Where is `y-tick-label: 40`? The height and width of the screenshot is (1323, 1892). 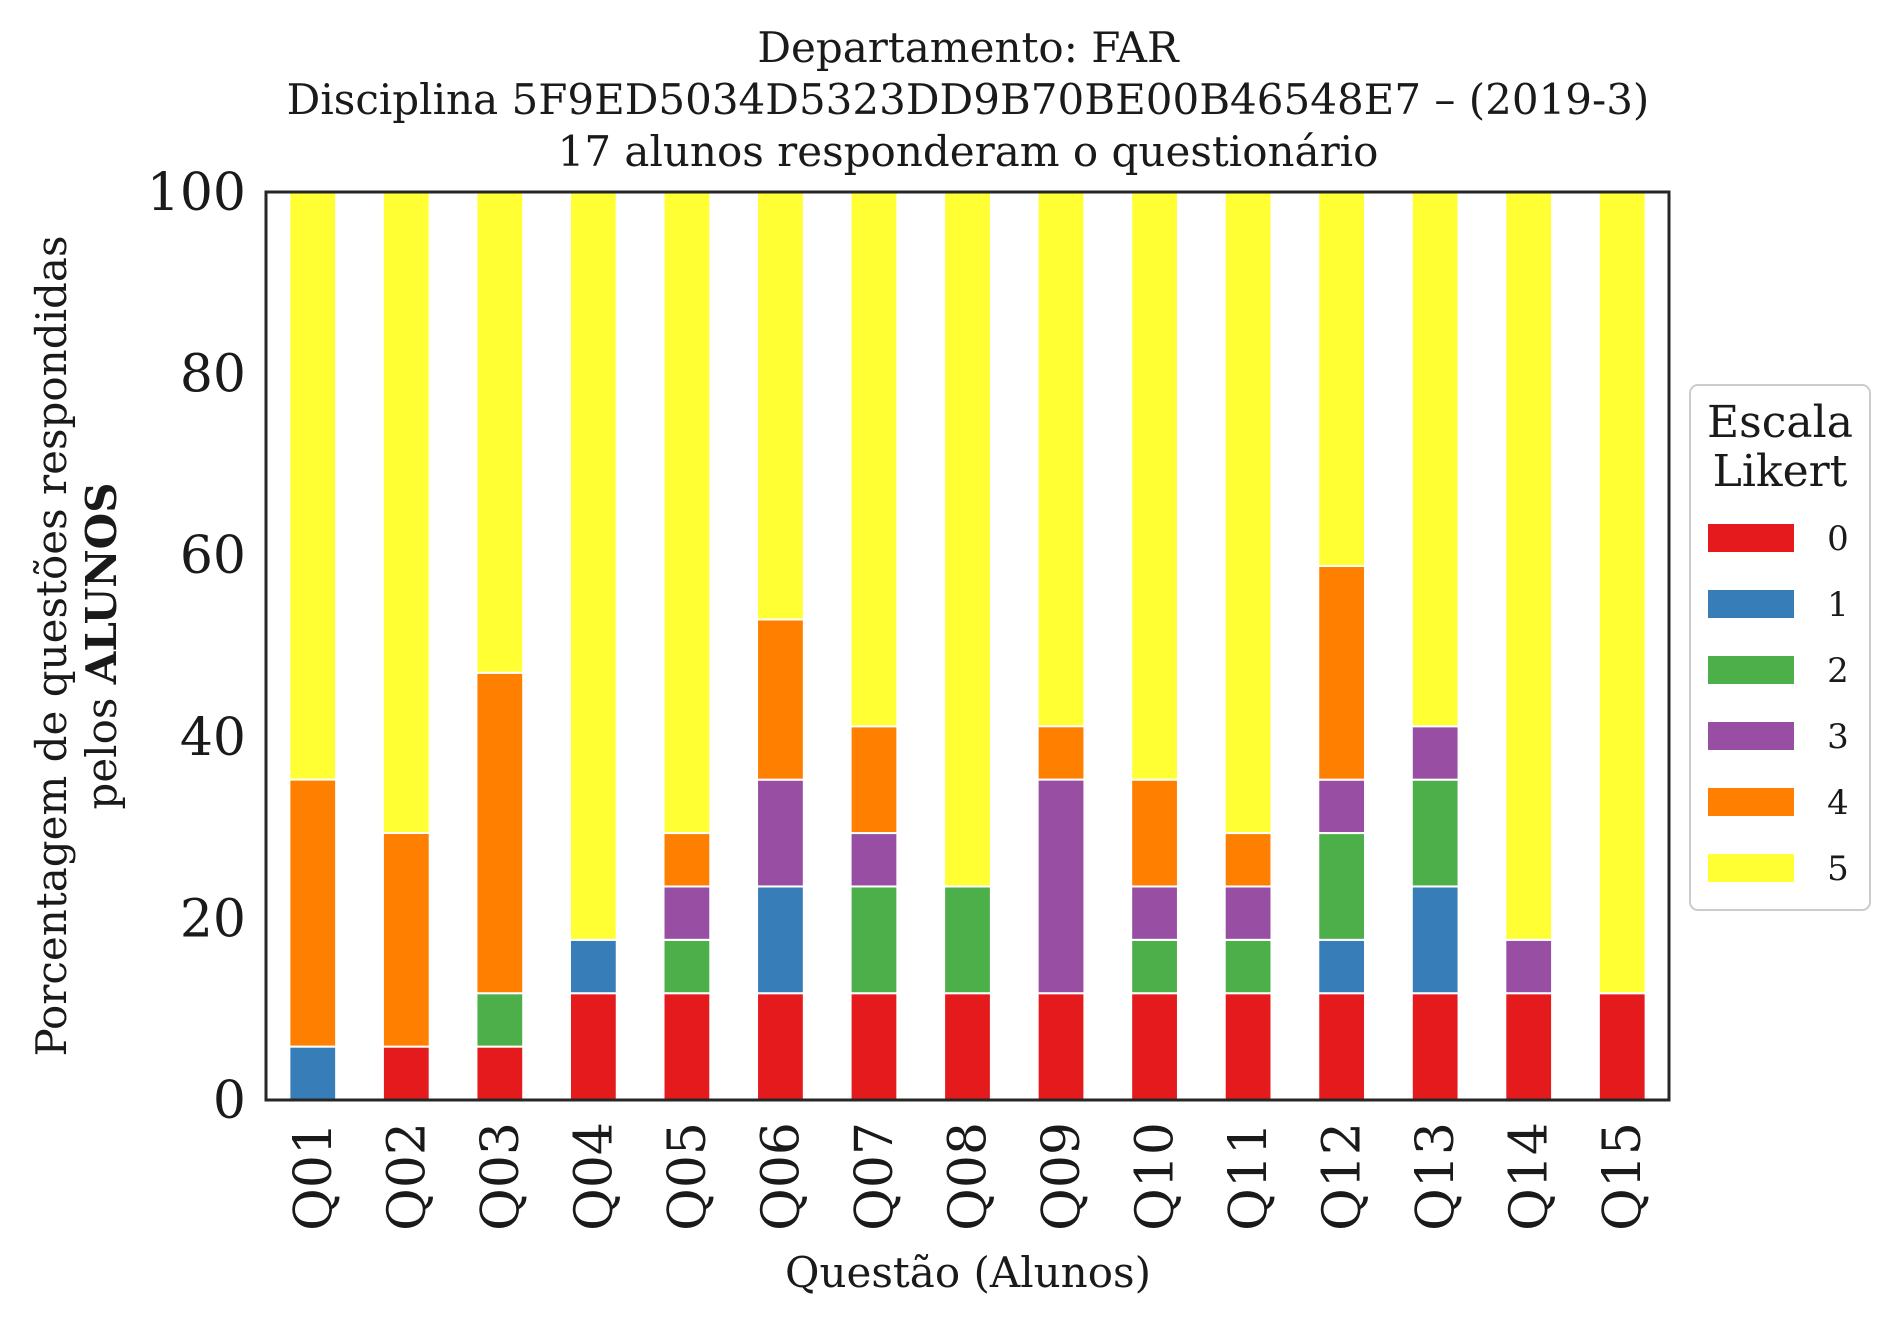
y-tick-label: 40 is located at coordinates (213, 738).